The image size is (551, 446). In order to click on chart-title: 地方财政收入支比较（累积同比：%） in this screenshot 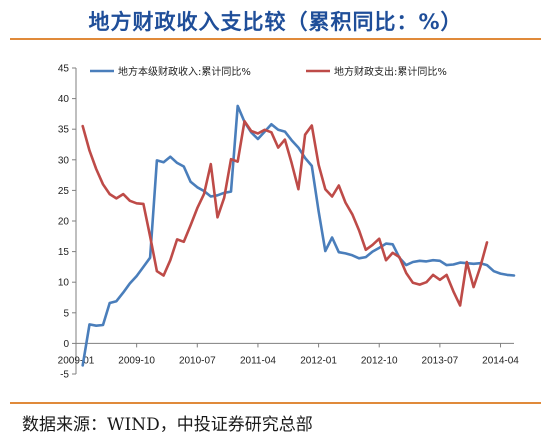, I will do `click(275, 22)`.